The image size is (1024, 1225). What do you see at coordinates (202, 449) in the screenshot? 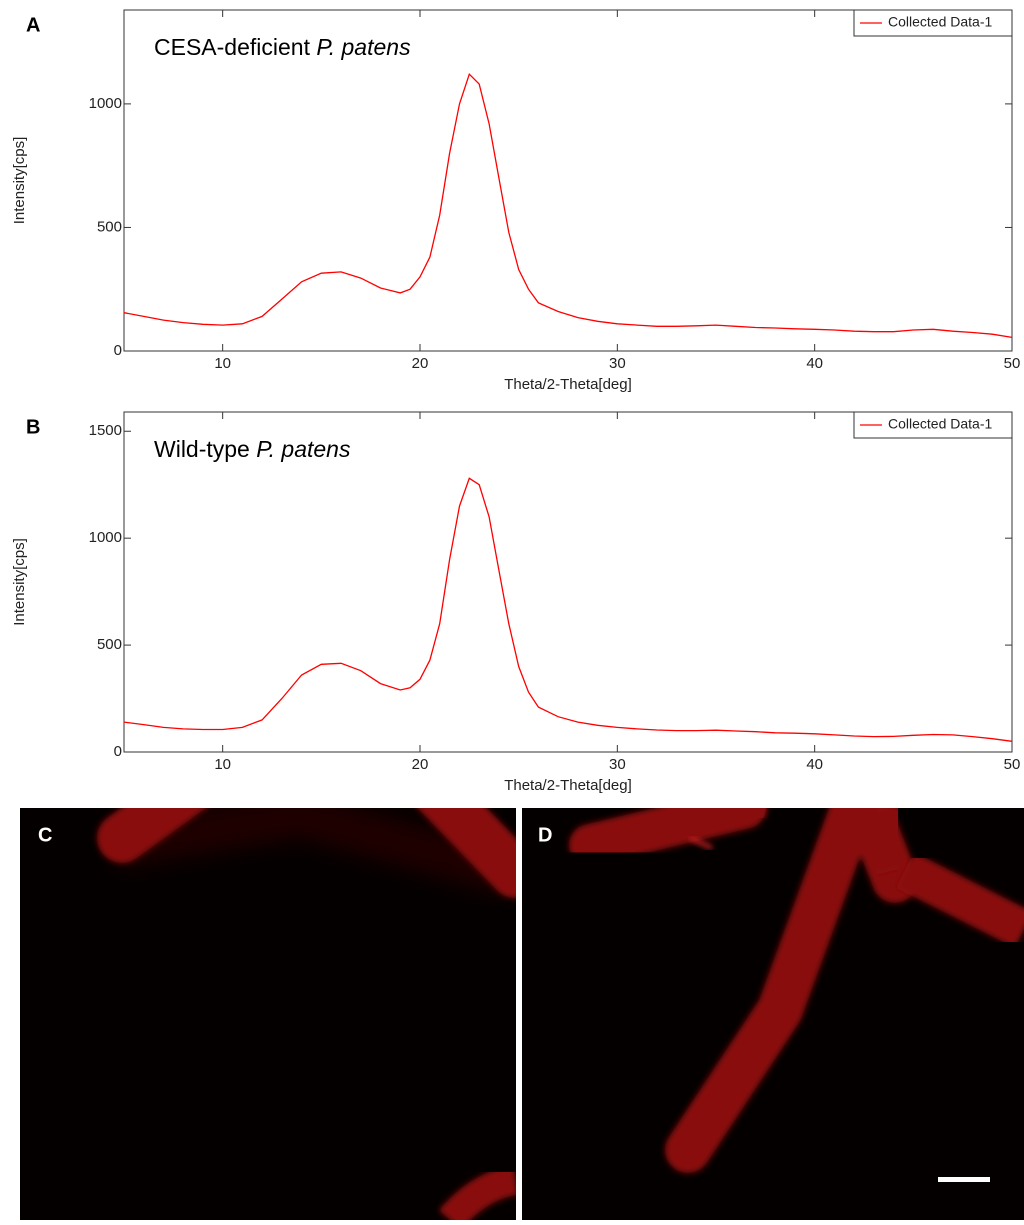
I see `title-text: Wild-type` at bounding box center [202, 449].